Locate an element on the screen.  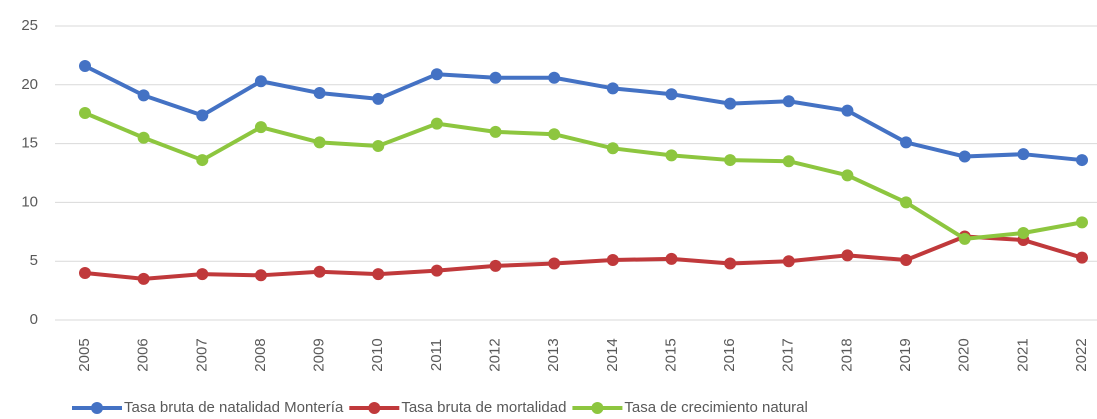
x-tick-label: 2013 is located at coordinates (553, 354).